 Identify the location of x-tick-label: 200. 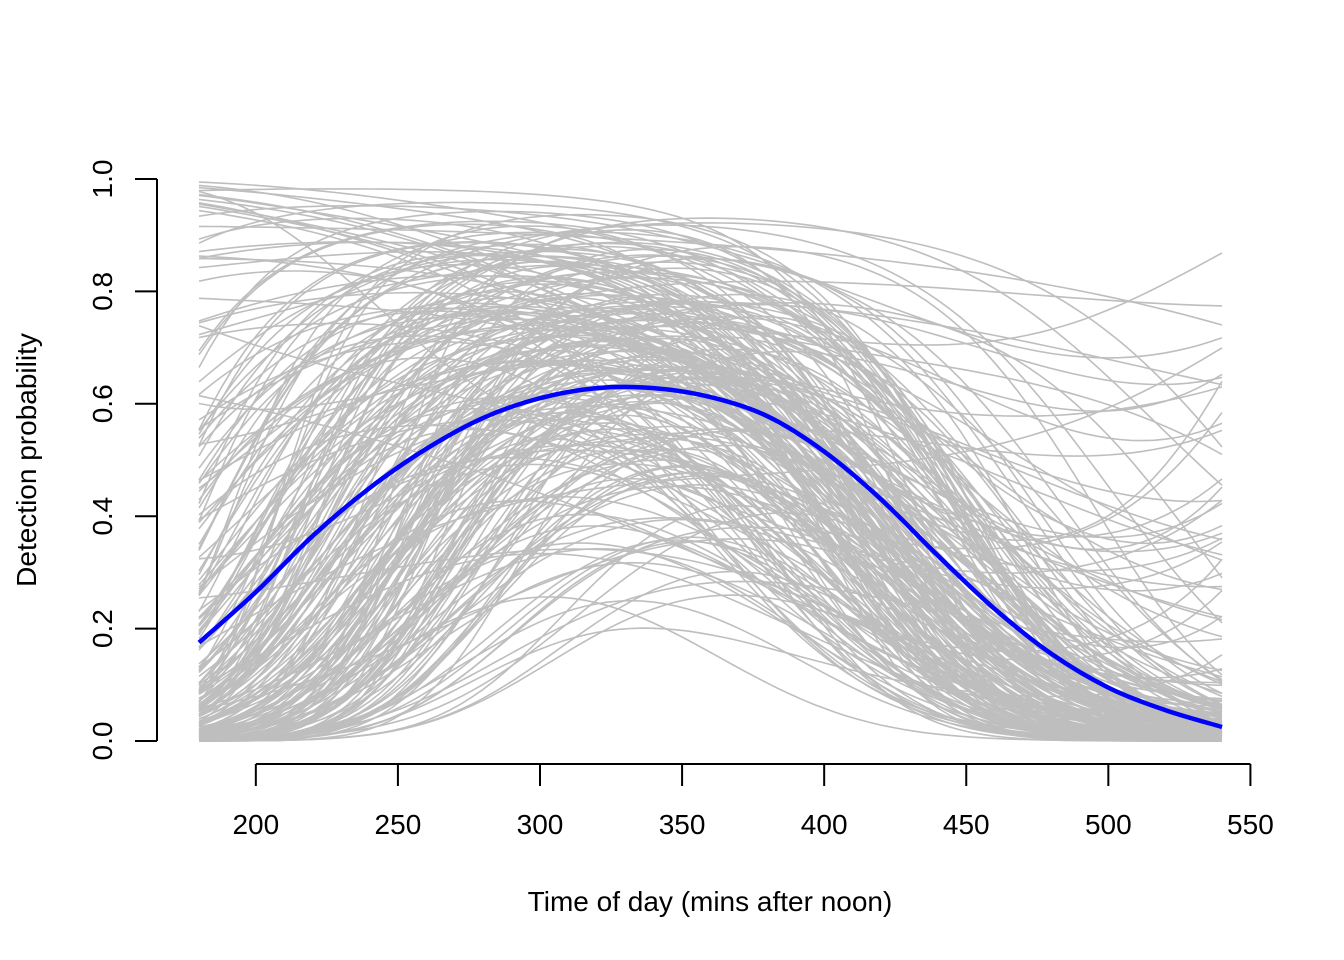
(255, 824).